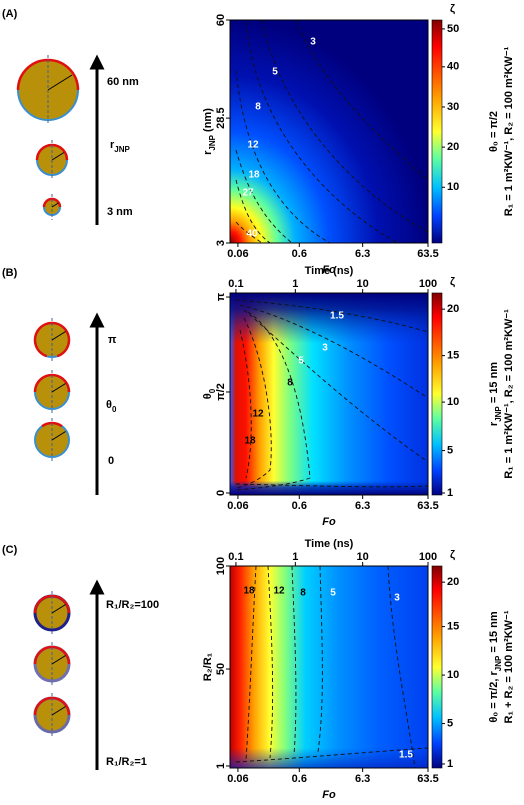 This screenshot has width=524, height=805. What do you see at coordinates (10, 14) in the screenshot?
I see `panel-label: (A)` at bounding box center [10, 14].